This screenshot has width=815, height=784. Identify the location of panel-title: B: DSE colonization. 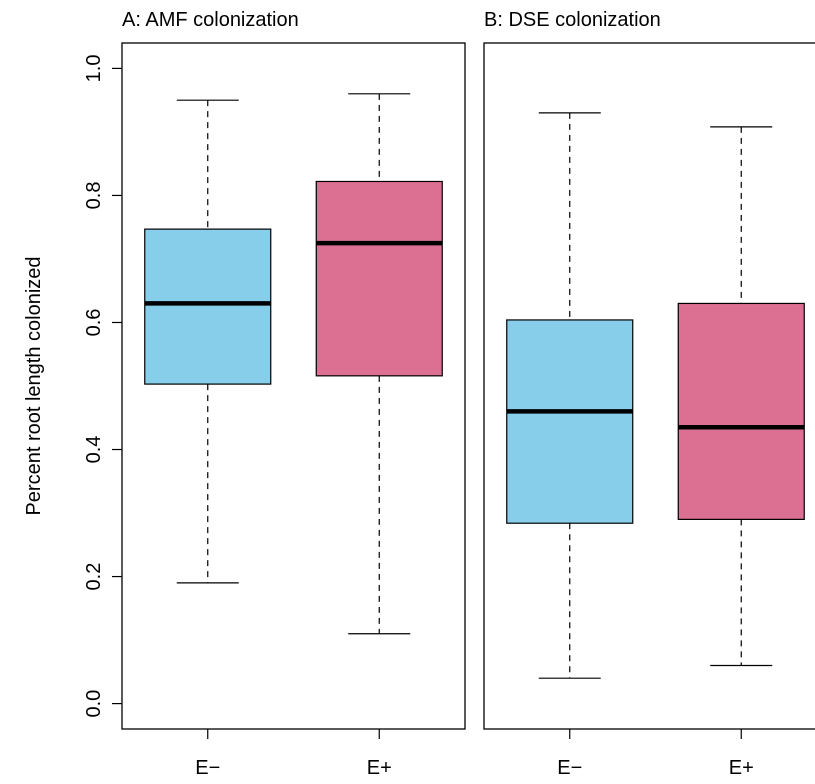
(572, 20).